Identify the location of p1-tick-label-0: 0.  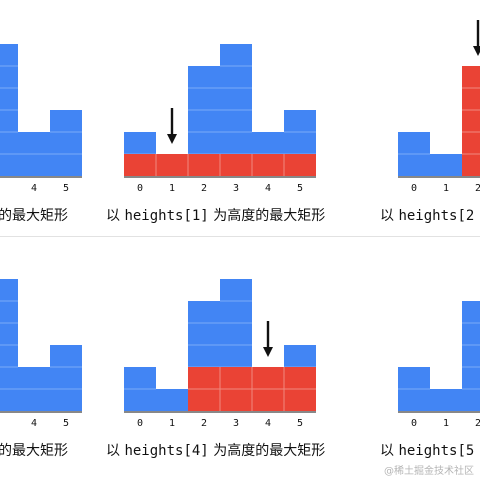
(140, 188).